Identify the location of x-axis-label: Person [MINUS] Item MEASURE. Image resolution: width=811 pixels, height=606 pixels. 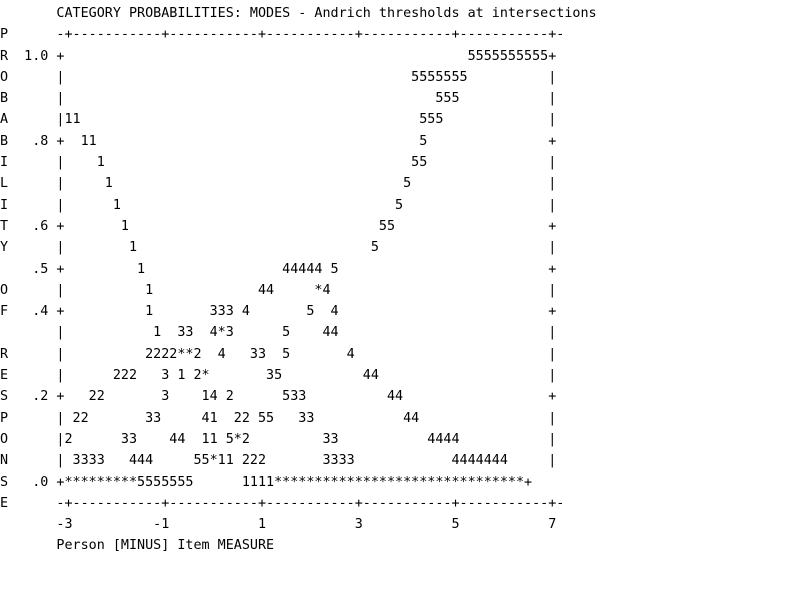
(137, 546).